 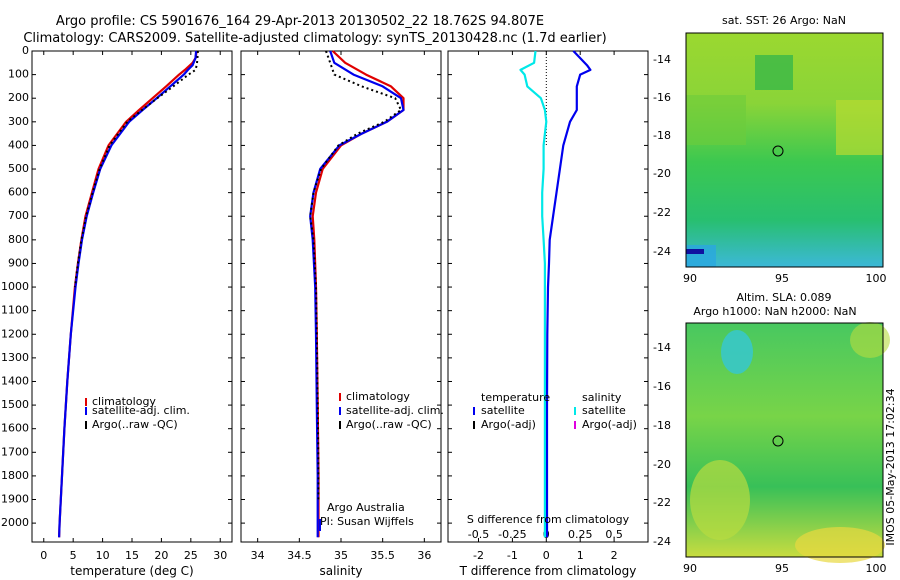 What do you see at coordinates (782, 278) in the screenshot?
I see `sst-xtick: 95` at bounding box center [782, 278].